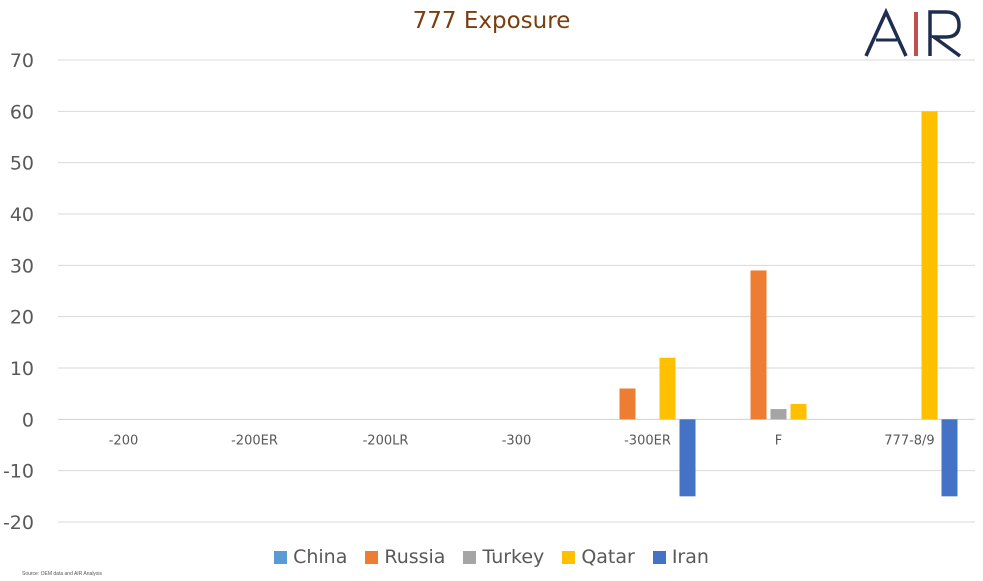 This screenshot has height=581, width=983. Describe the element at coordinates (415, 557) in the screenshot. I see `legend-label: Russia` at that location.